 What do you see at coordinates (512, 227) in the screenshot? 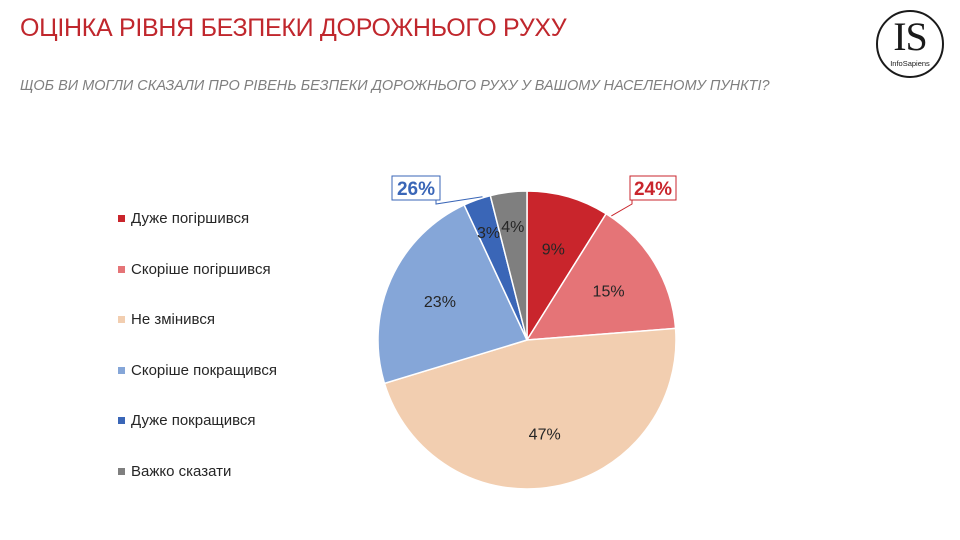
I see `slice-value-label: 4%` at bounding box center [512, 227].